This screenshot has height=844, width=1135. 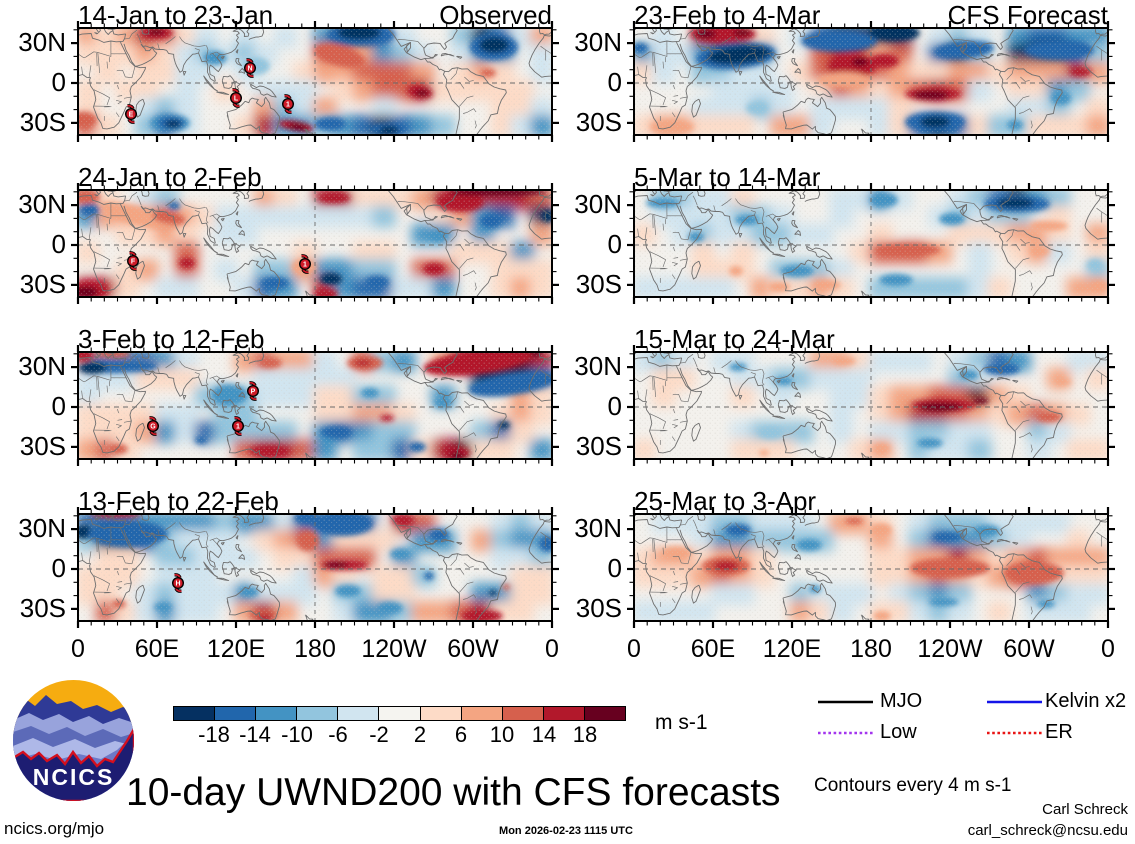 I want to click on svg-text: L, so click(x=236, y=99).